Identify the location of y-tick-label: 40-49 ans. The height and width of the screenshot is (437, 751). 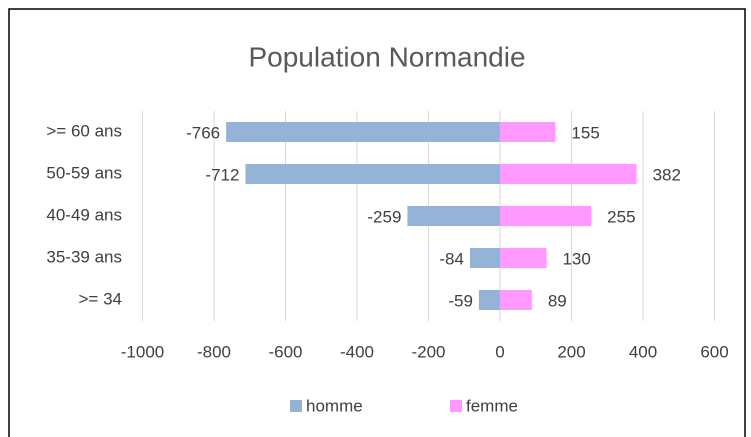
(84, 214).